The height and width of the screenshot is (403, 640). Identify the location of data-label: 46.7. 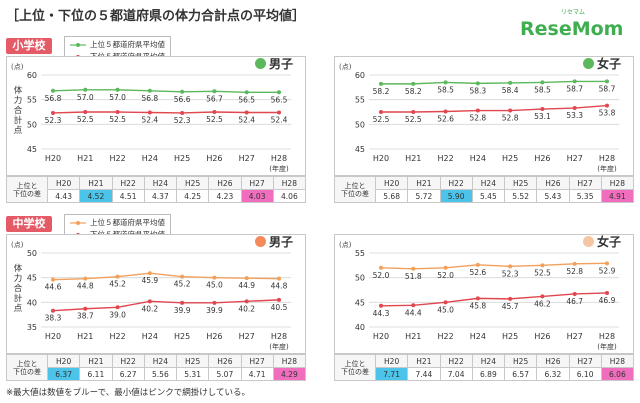
(574, 301).